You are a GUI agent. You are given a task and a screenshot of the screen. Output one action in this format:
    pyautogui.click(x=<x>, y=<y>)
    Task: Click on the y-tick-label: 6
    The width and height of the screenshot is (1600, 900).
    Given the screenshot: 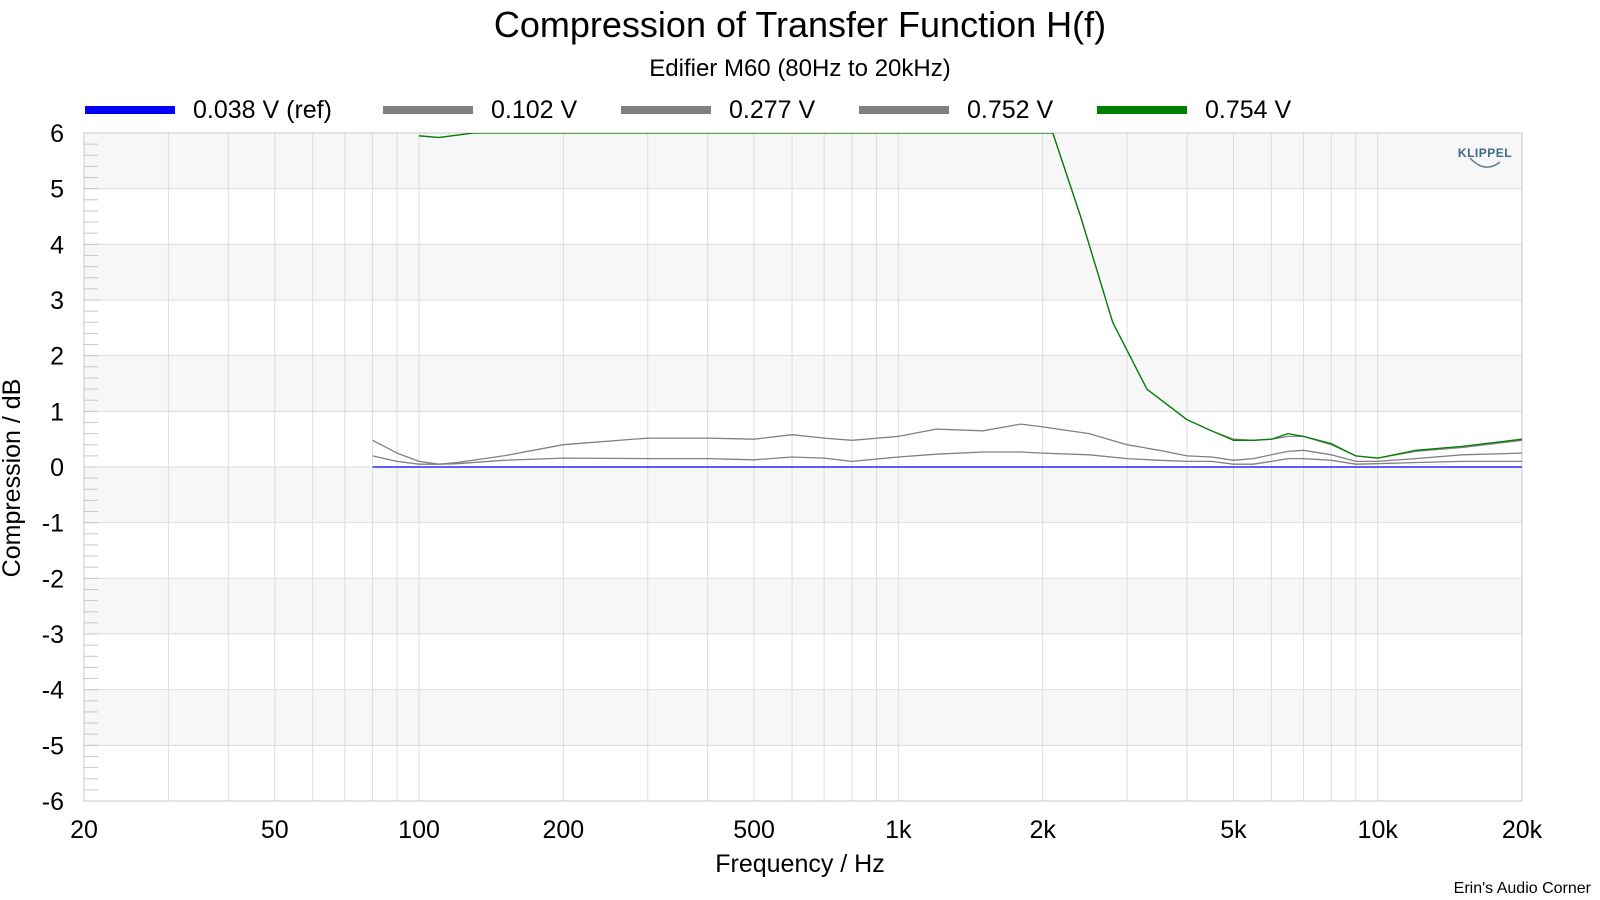 What is the action you would take?
    pyautogui.click(x=57, y=134)
    